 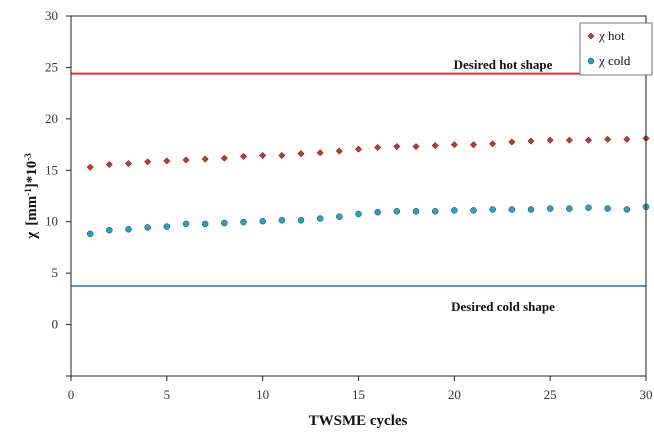 What do you see at coordinates (51, 169) in the screenshot?
I see `y-tick-label: 15` at bounding box center [51, 169].